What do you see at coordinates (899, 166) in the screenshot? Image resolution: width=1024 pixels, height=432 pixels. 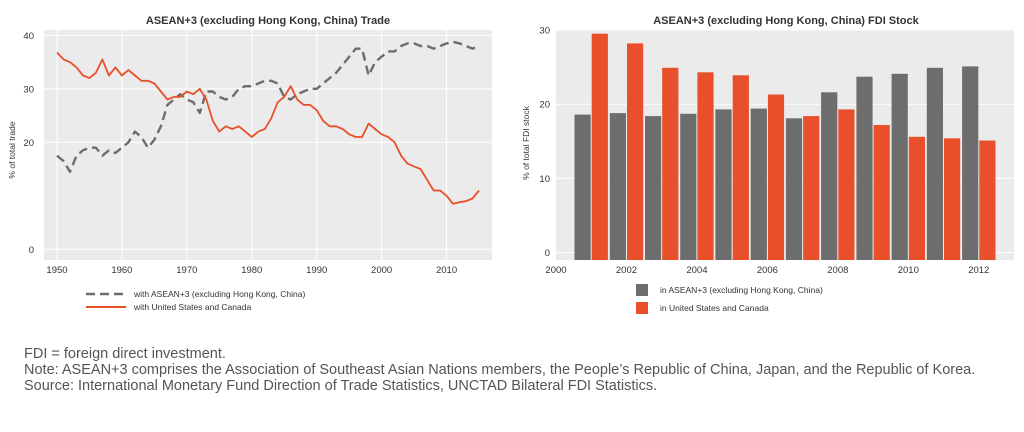 I see `fdi-bar-asean-2010` at bounding box center [899, 166].